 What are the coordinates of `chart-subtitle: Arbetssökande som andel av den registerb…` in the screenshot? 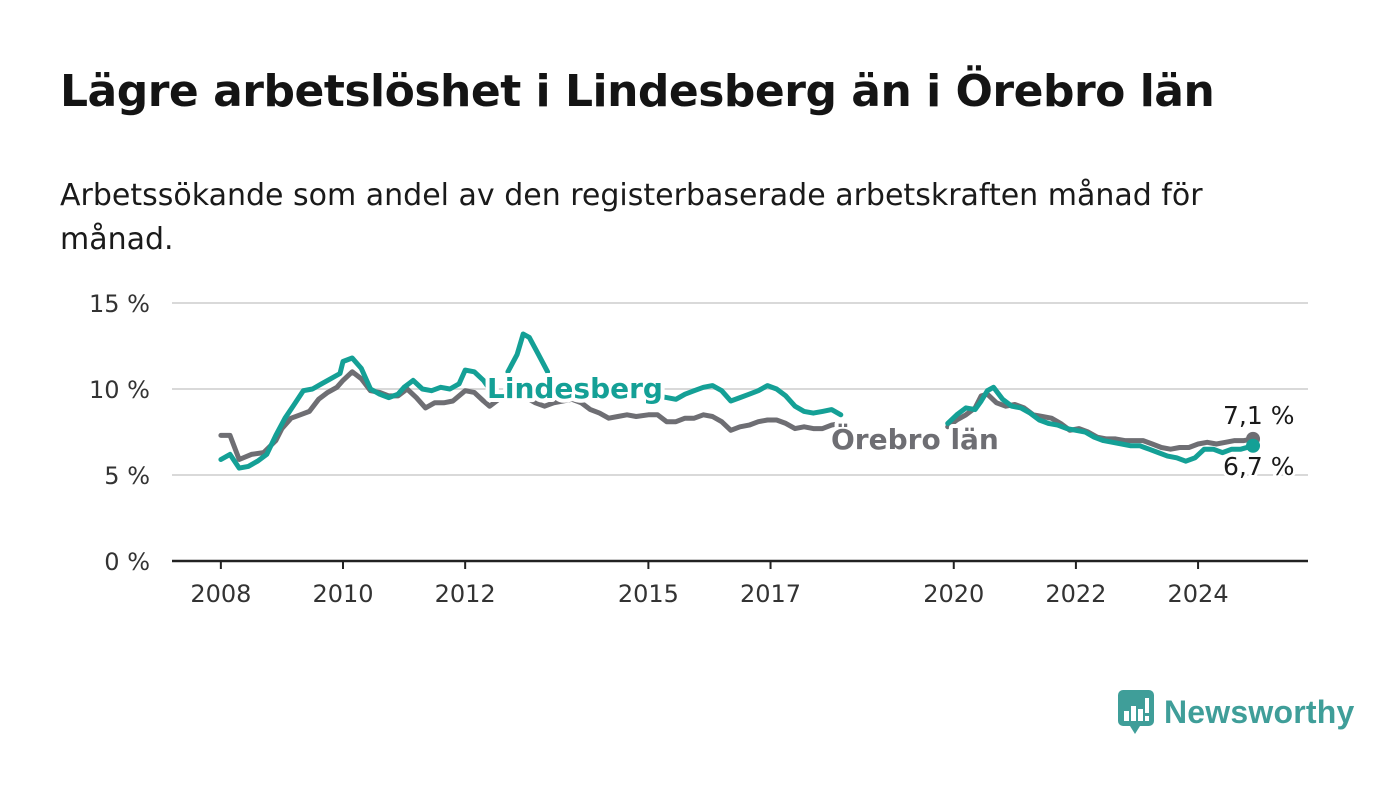 It's located at (631, 217).